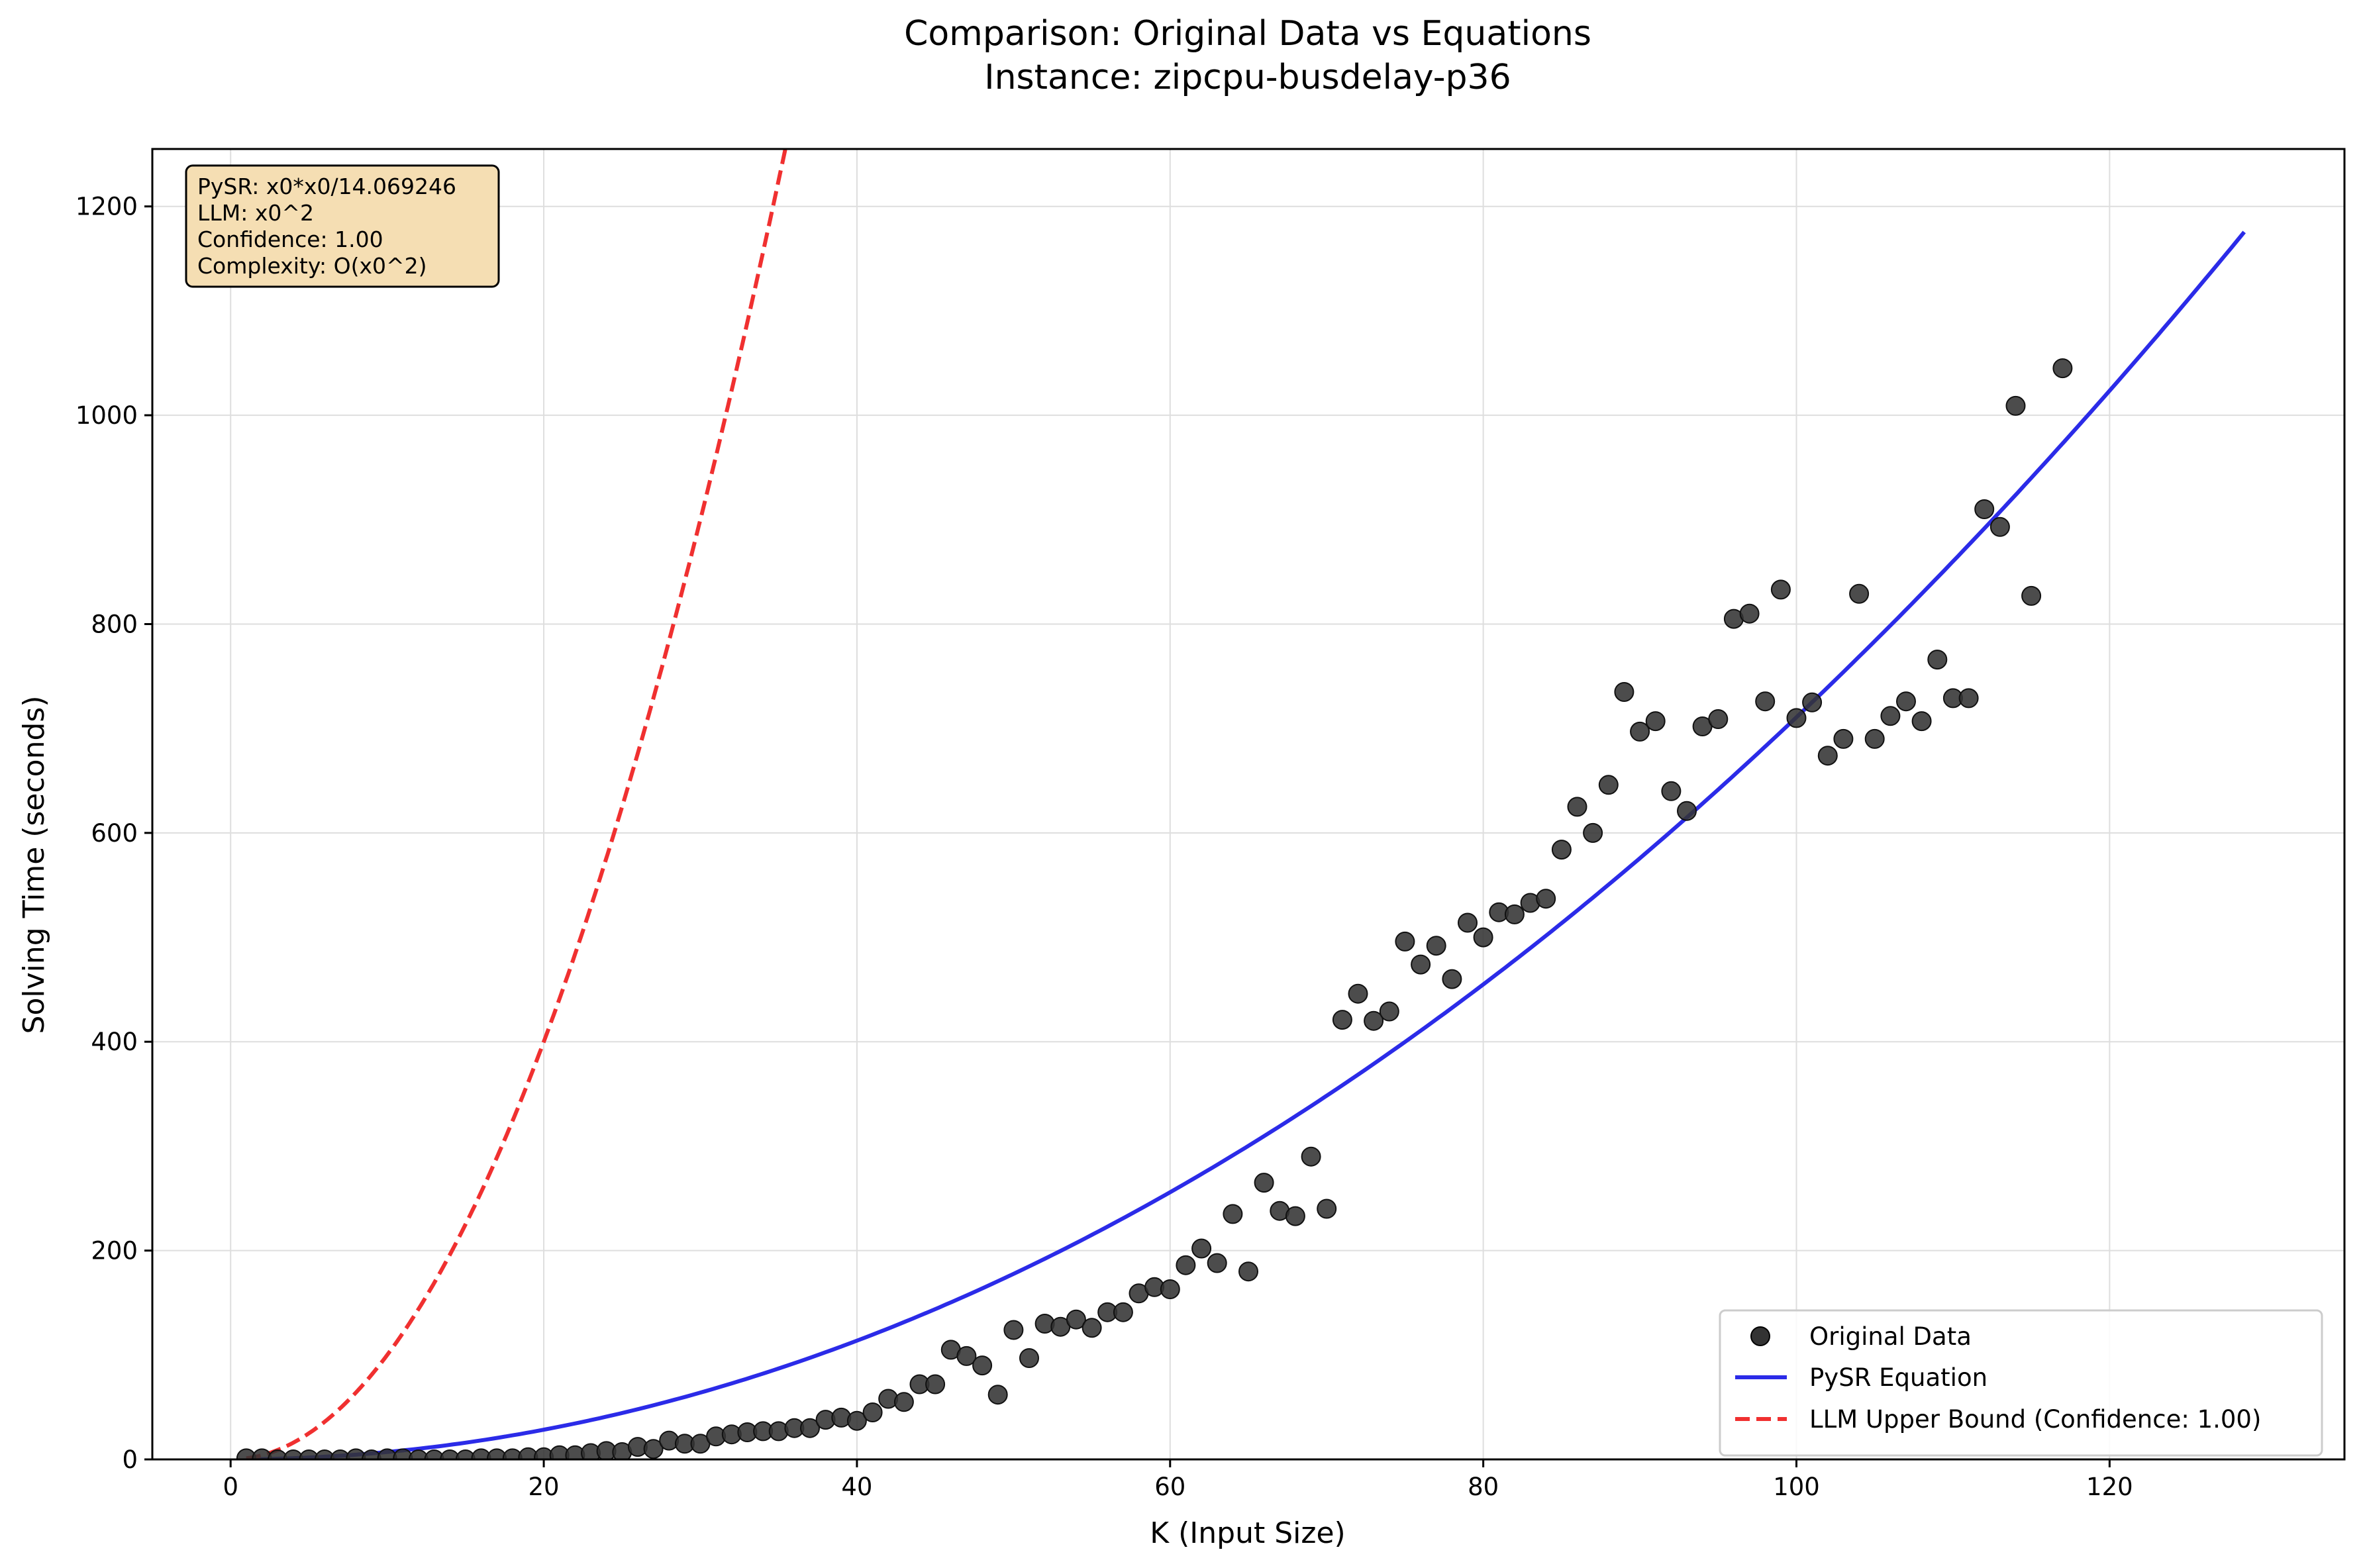  Describe the element at coordinates (290, 239) in the screenshot. I see `annotation-confidence-line: Confidence: 1.00` at that location.